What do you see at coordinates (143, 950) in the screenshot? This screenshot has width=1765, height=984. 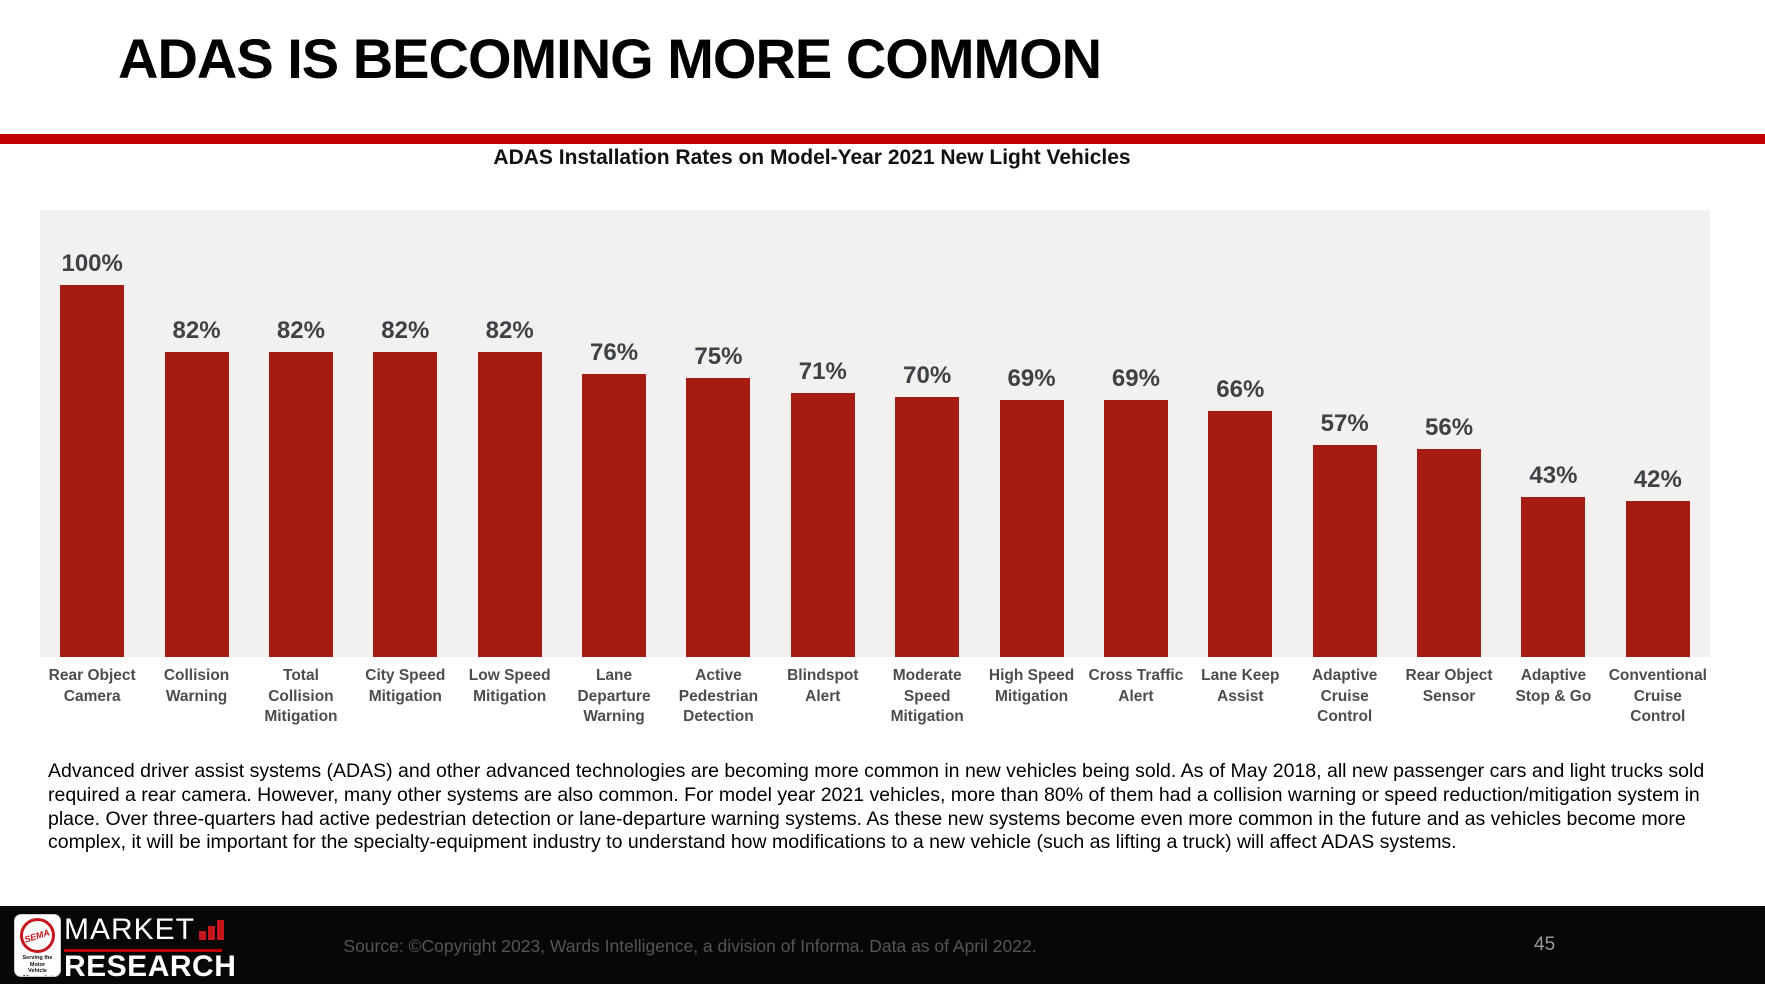 I see `logo-red-underline` at bounding box center [143, 950].